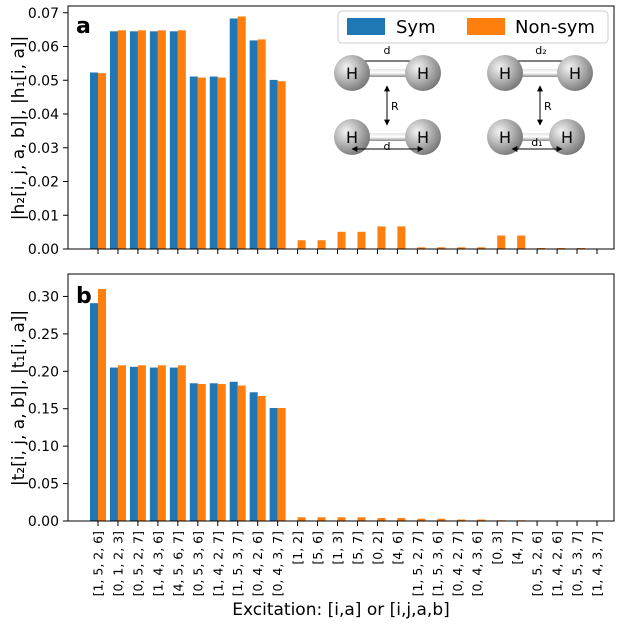 This screenshot has height=628, width=618. Describe the element at coordinates (98, 563) in the screenshot. I see `x-tick-label: [1, 5, 2, 6]` at that location.